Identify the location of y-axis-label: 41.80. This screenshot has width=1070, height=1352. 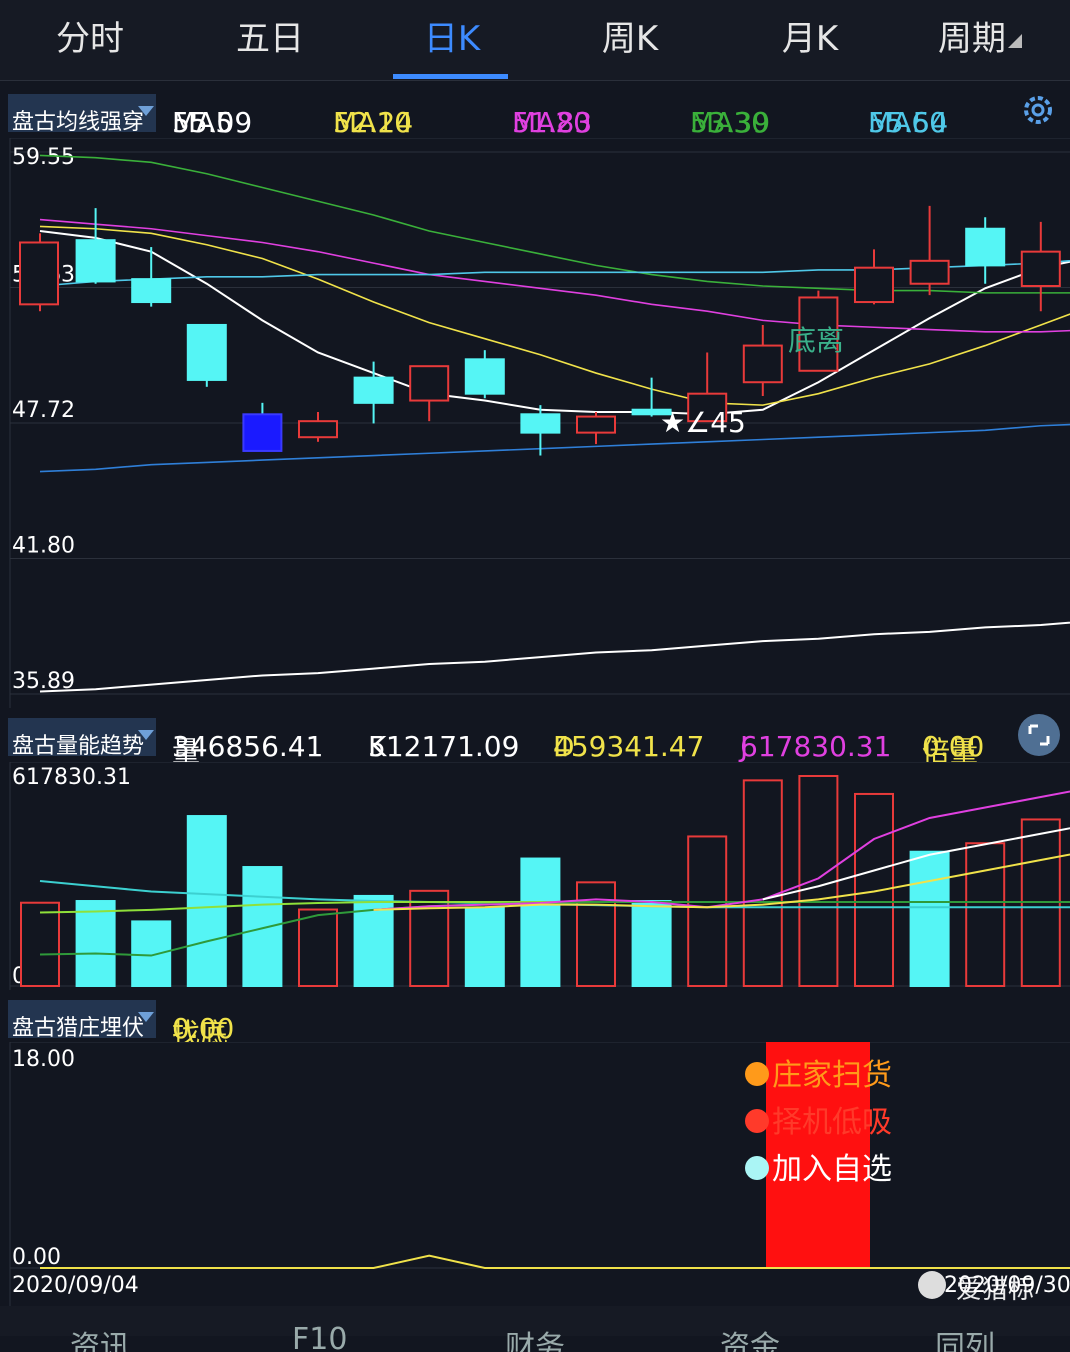
(43, 546).